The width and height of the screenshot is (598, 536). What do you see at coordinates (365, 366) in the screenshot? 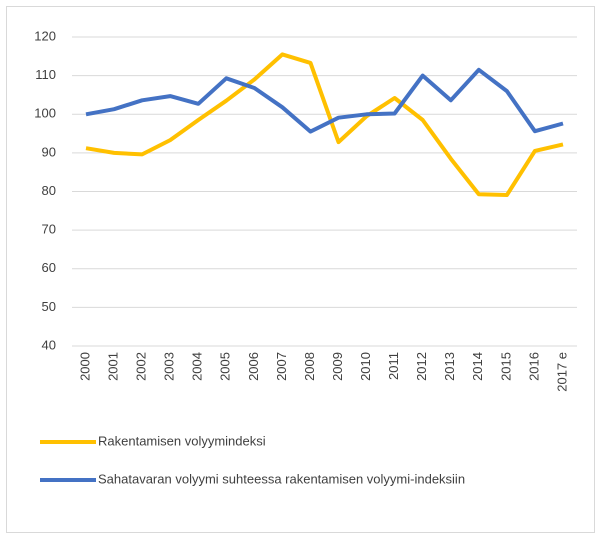
I see `x-tick-label: 2010` at bounding box center [365, 366].